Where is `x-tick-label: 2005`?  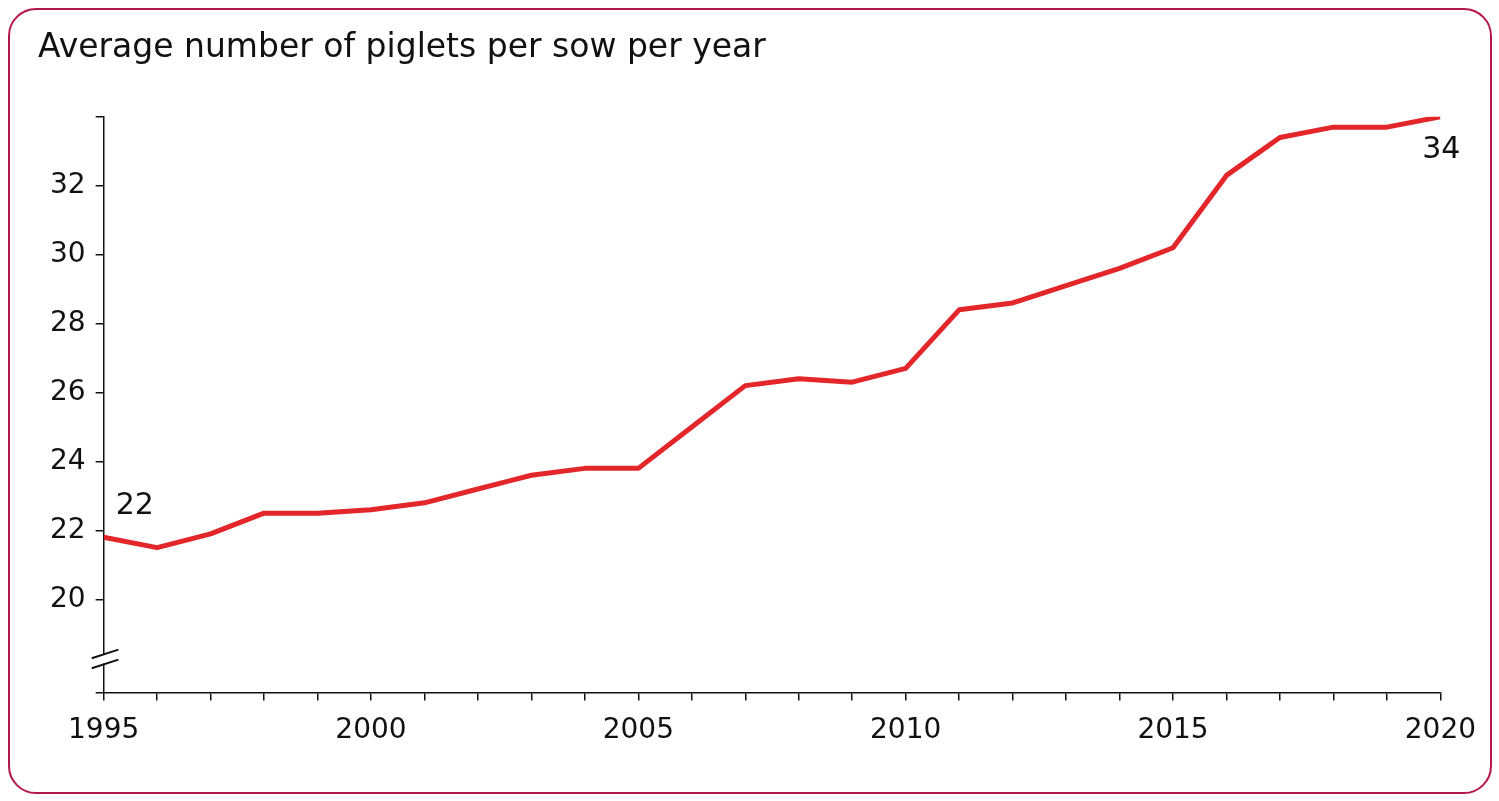 x-tick-label: 2005 is located at coordinates (638, 729).